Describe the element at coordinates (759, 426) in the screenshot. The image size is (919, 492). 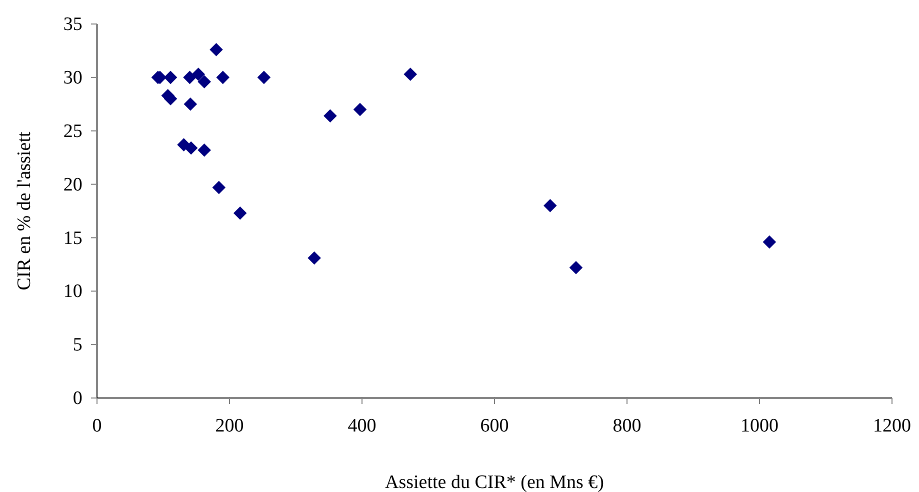
I see `x-tick-label: 1000` at that location.